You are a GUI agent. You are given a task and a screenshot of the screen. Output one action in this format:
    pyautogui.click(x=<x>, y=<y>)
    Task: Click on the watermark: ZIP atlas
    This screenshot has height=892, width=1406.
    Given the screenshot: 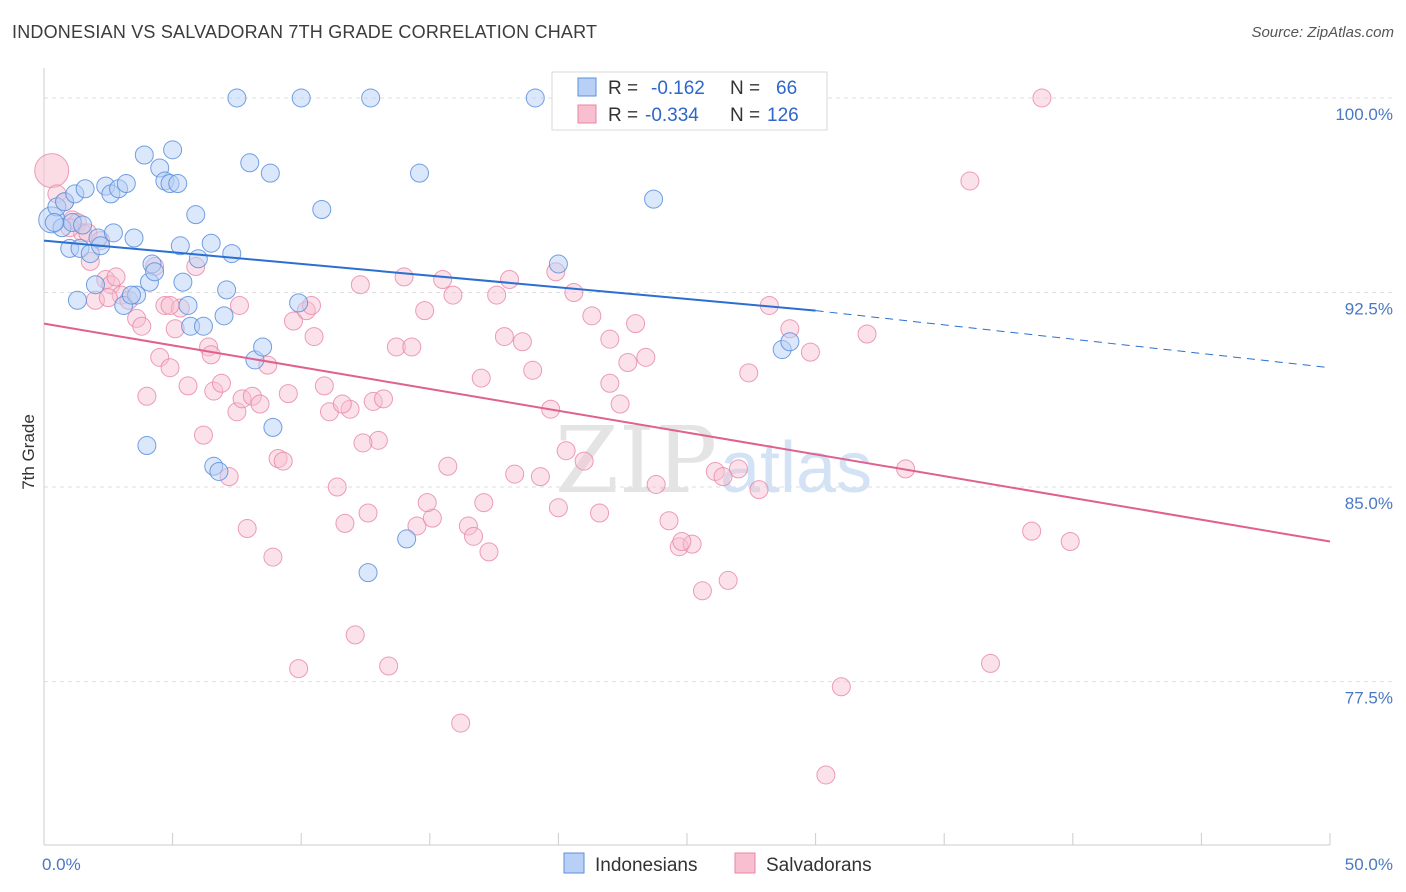 What is the action you would take?
    pyautogui.click(x=713, y=460)
    